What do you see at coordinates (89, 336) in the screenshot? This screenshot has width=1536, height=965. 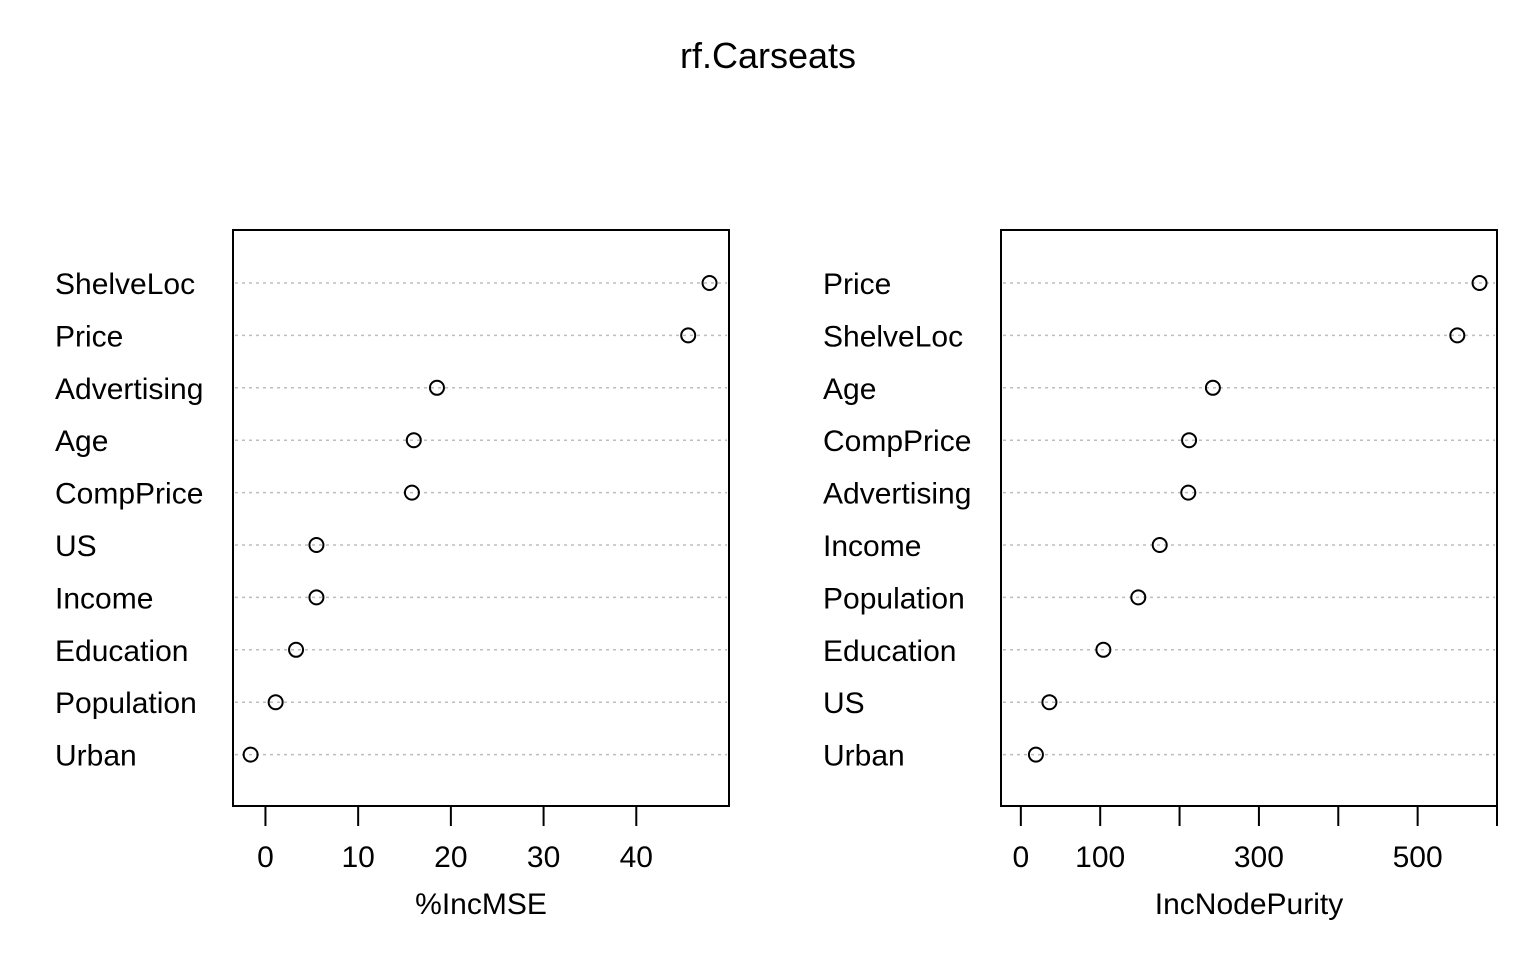 I see `panel-1-category-label: Price` at bounding box center [89, 336].